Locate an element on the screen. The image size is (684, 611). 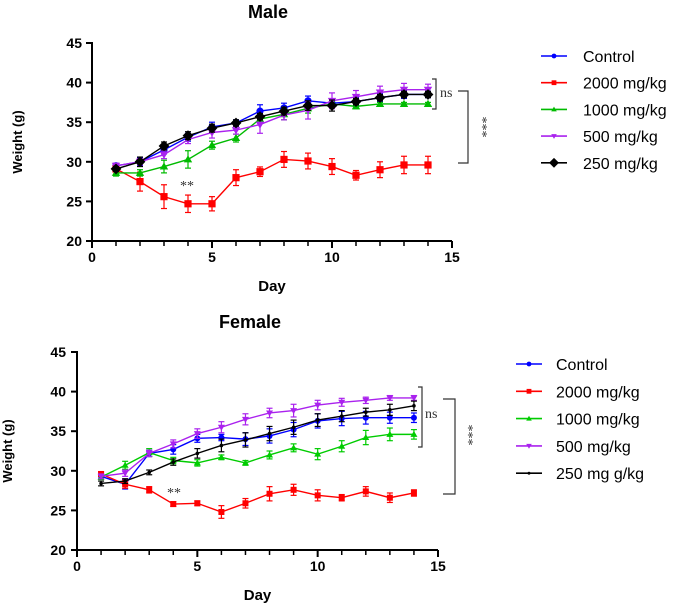
x-tick-label: 15 is located at coordinates (452, 257).